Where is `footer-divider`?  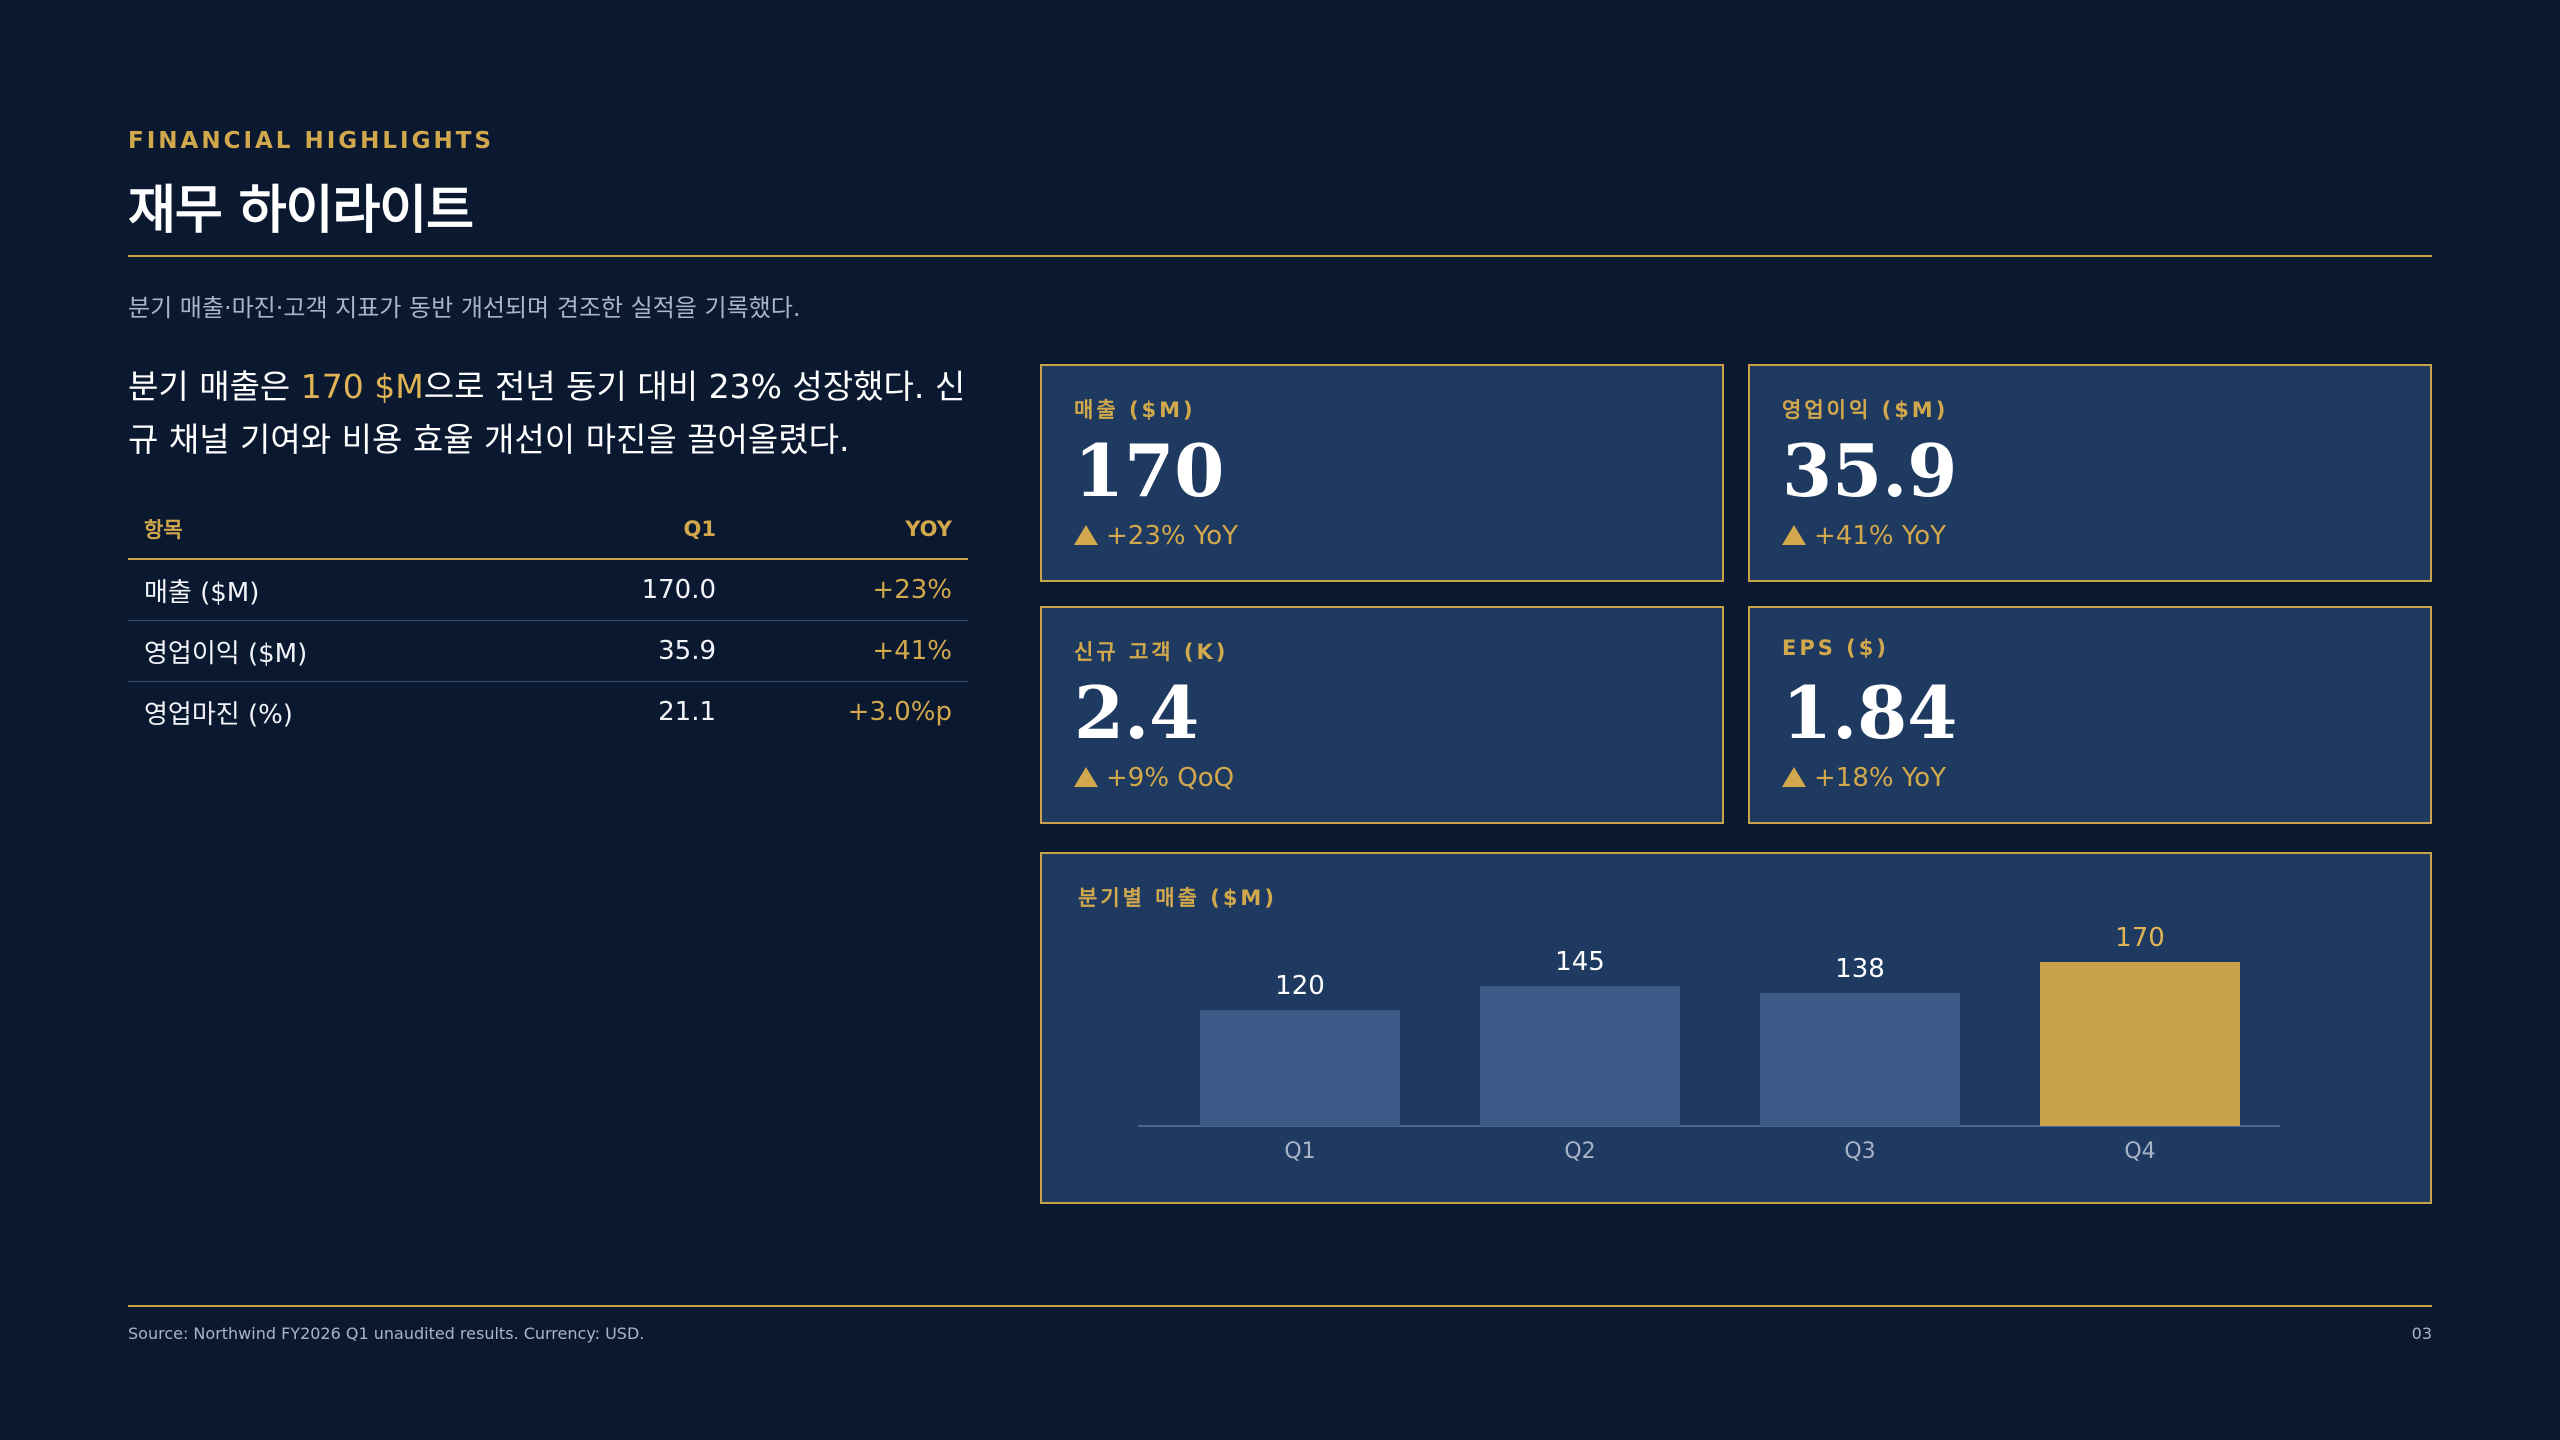
footer-divider is located at coordinates (1280, 1306).